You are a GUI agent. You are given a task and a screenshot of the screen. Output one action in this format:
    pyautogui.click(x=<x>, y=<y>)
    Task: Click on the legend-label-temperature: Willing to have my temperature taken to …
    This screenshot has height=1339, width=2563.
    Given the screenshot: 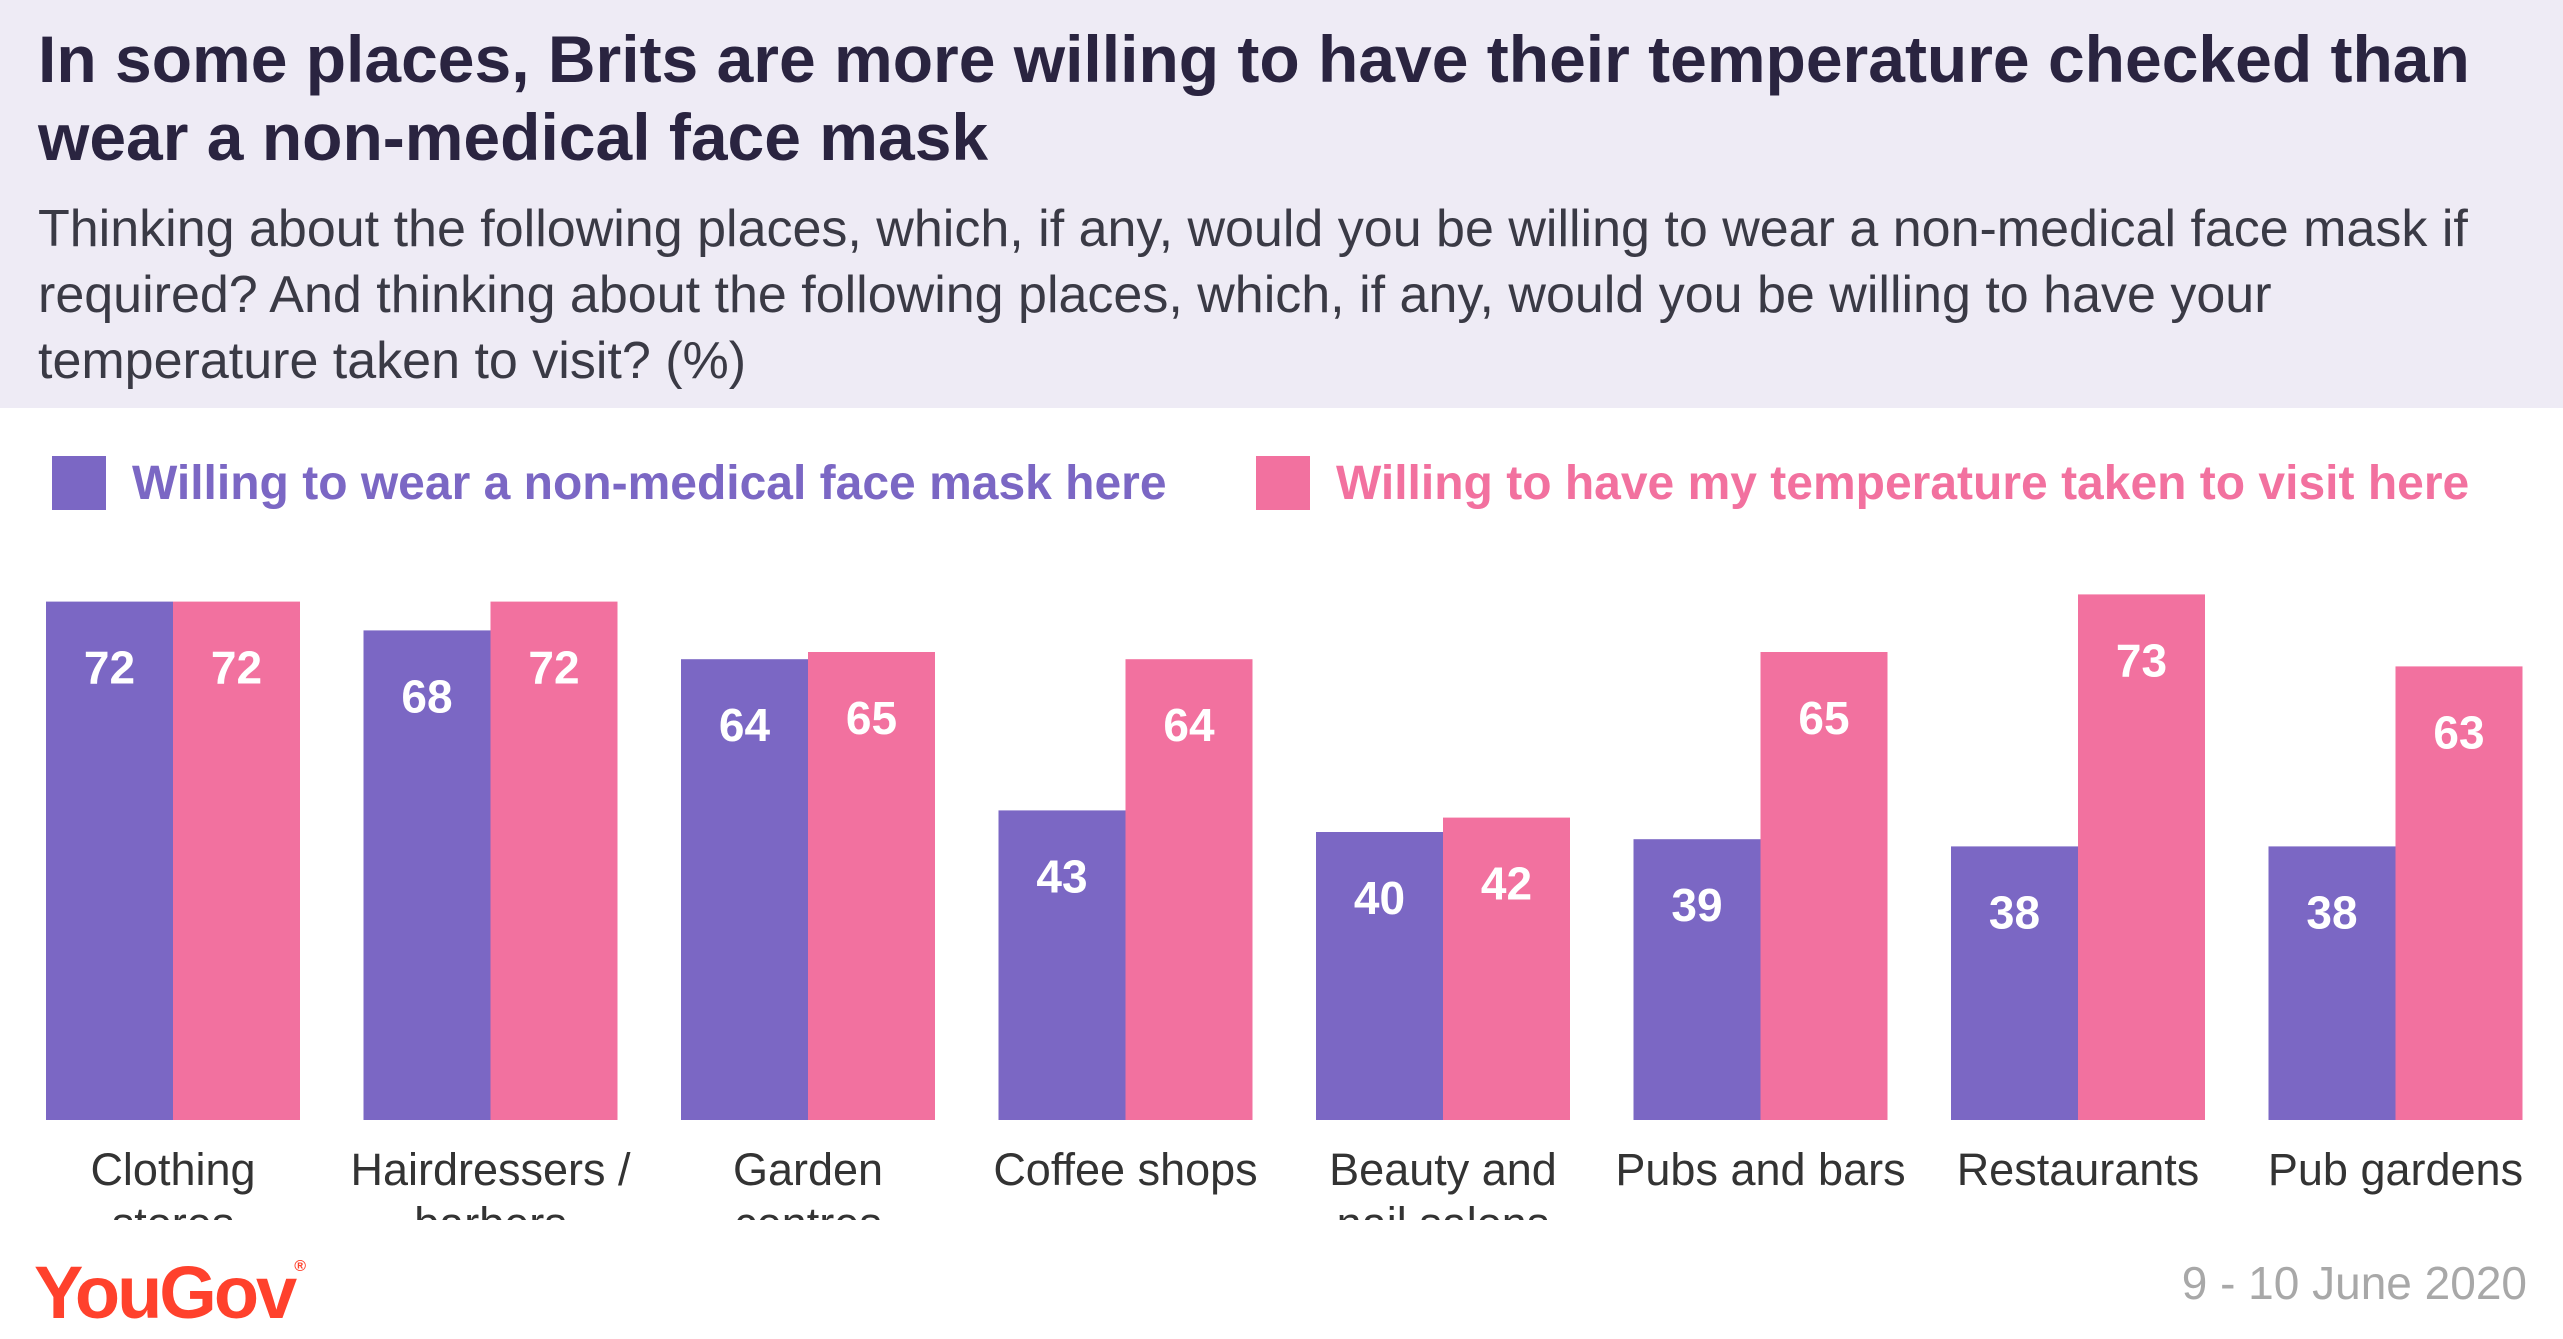 What is the action you would take?
    pyautogui.click(x=1903, y=483)
    